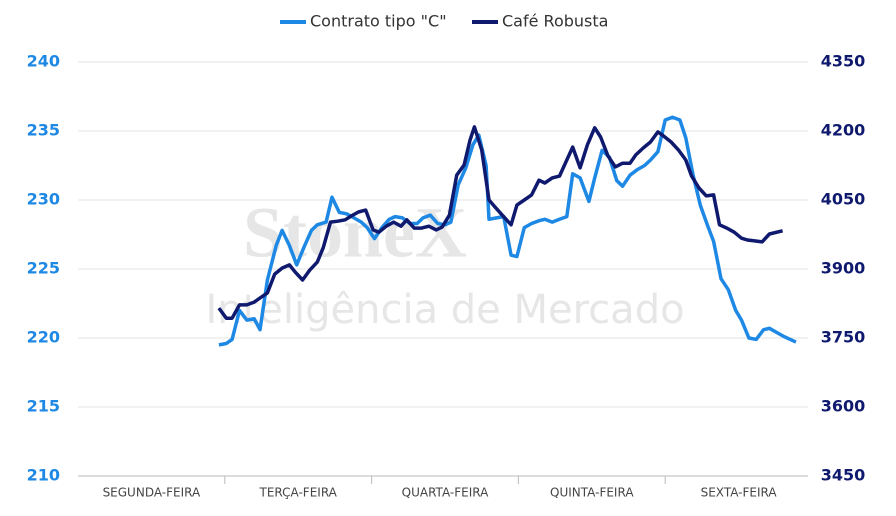 The width and height of the screenshot is (896, 516). Describe the element at coordinates (43, 130) in the screenshot. I see `y-tick-label: 235` at that location.